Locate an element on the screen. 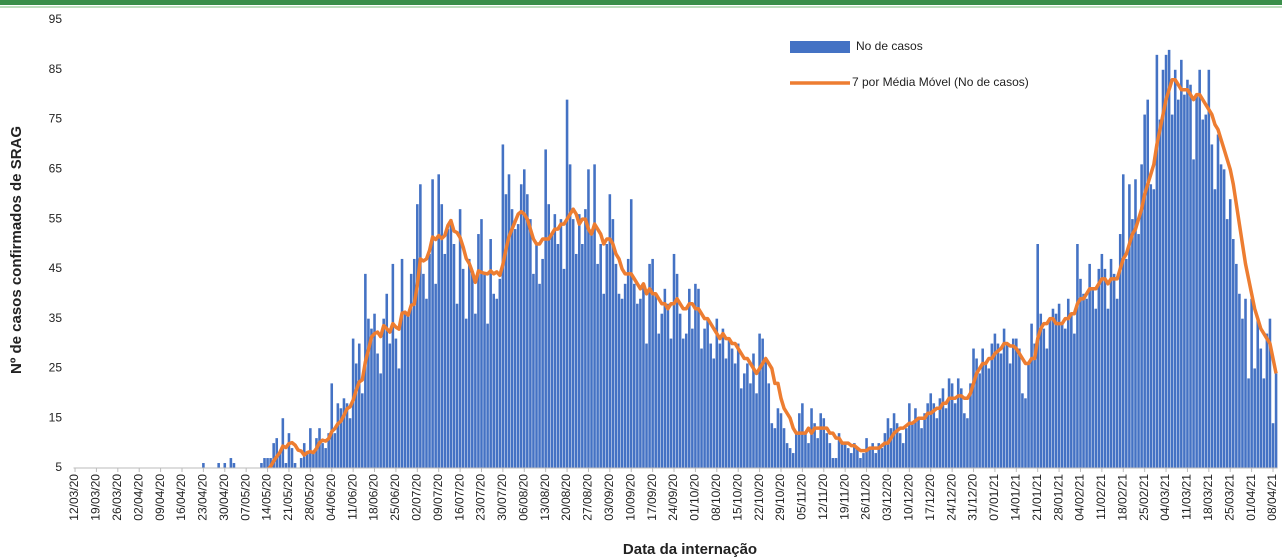 This screenshot has height=559, width=1282. y-tick-label: 25 is located at coordinates (56, 368).